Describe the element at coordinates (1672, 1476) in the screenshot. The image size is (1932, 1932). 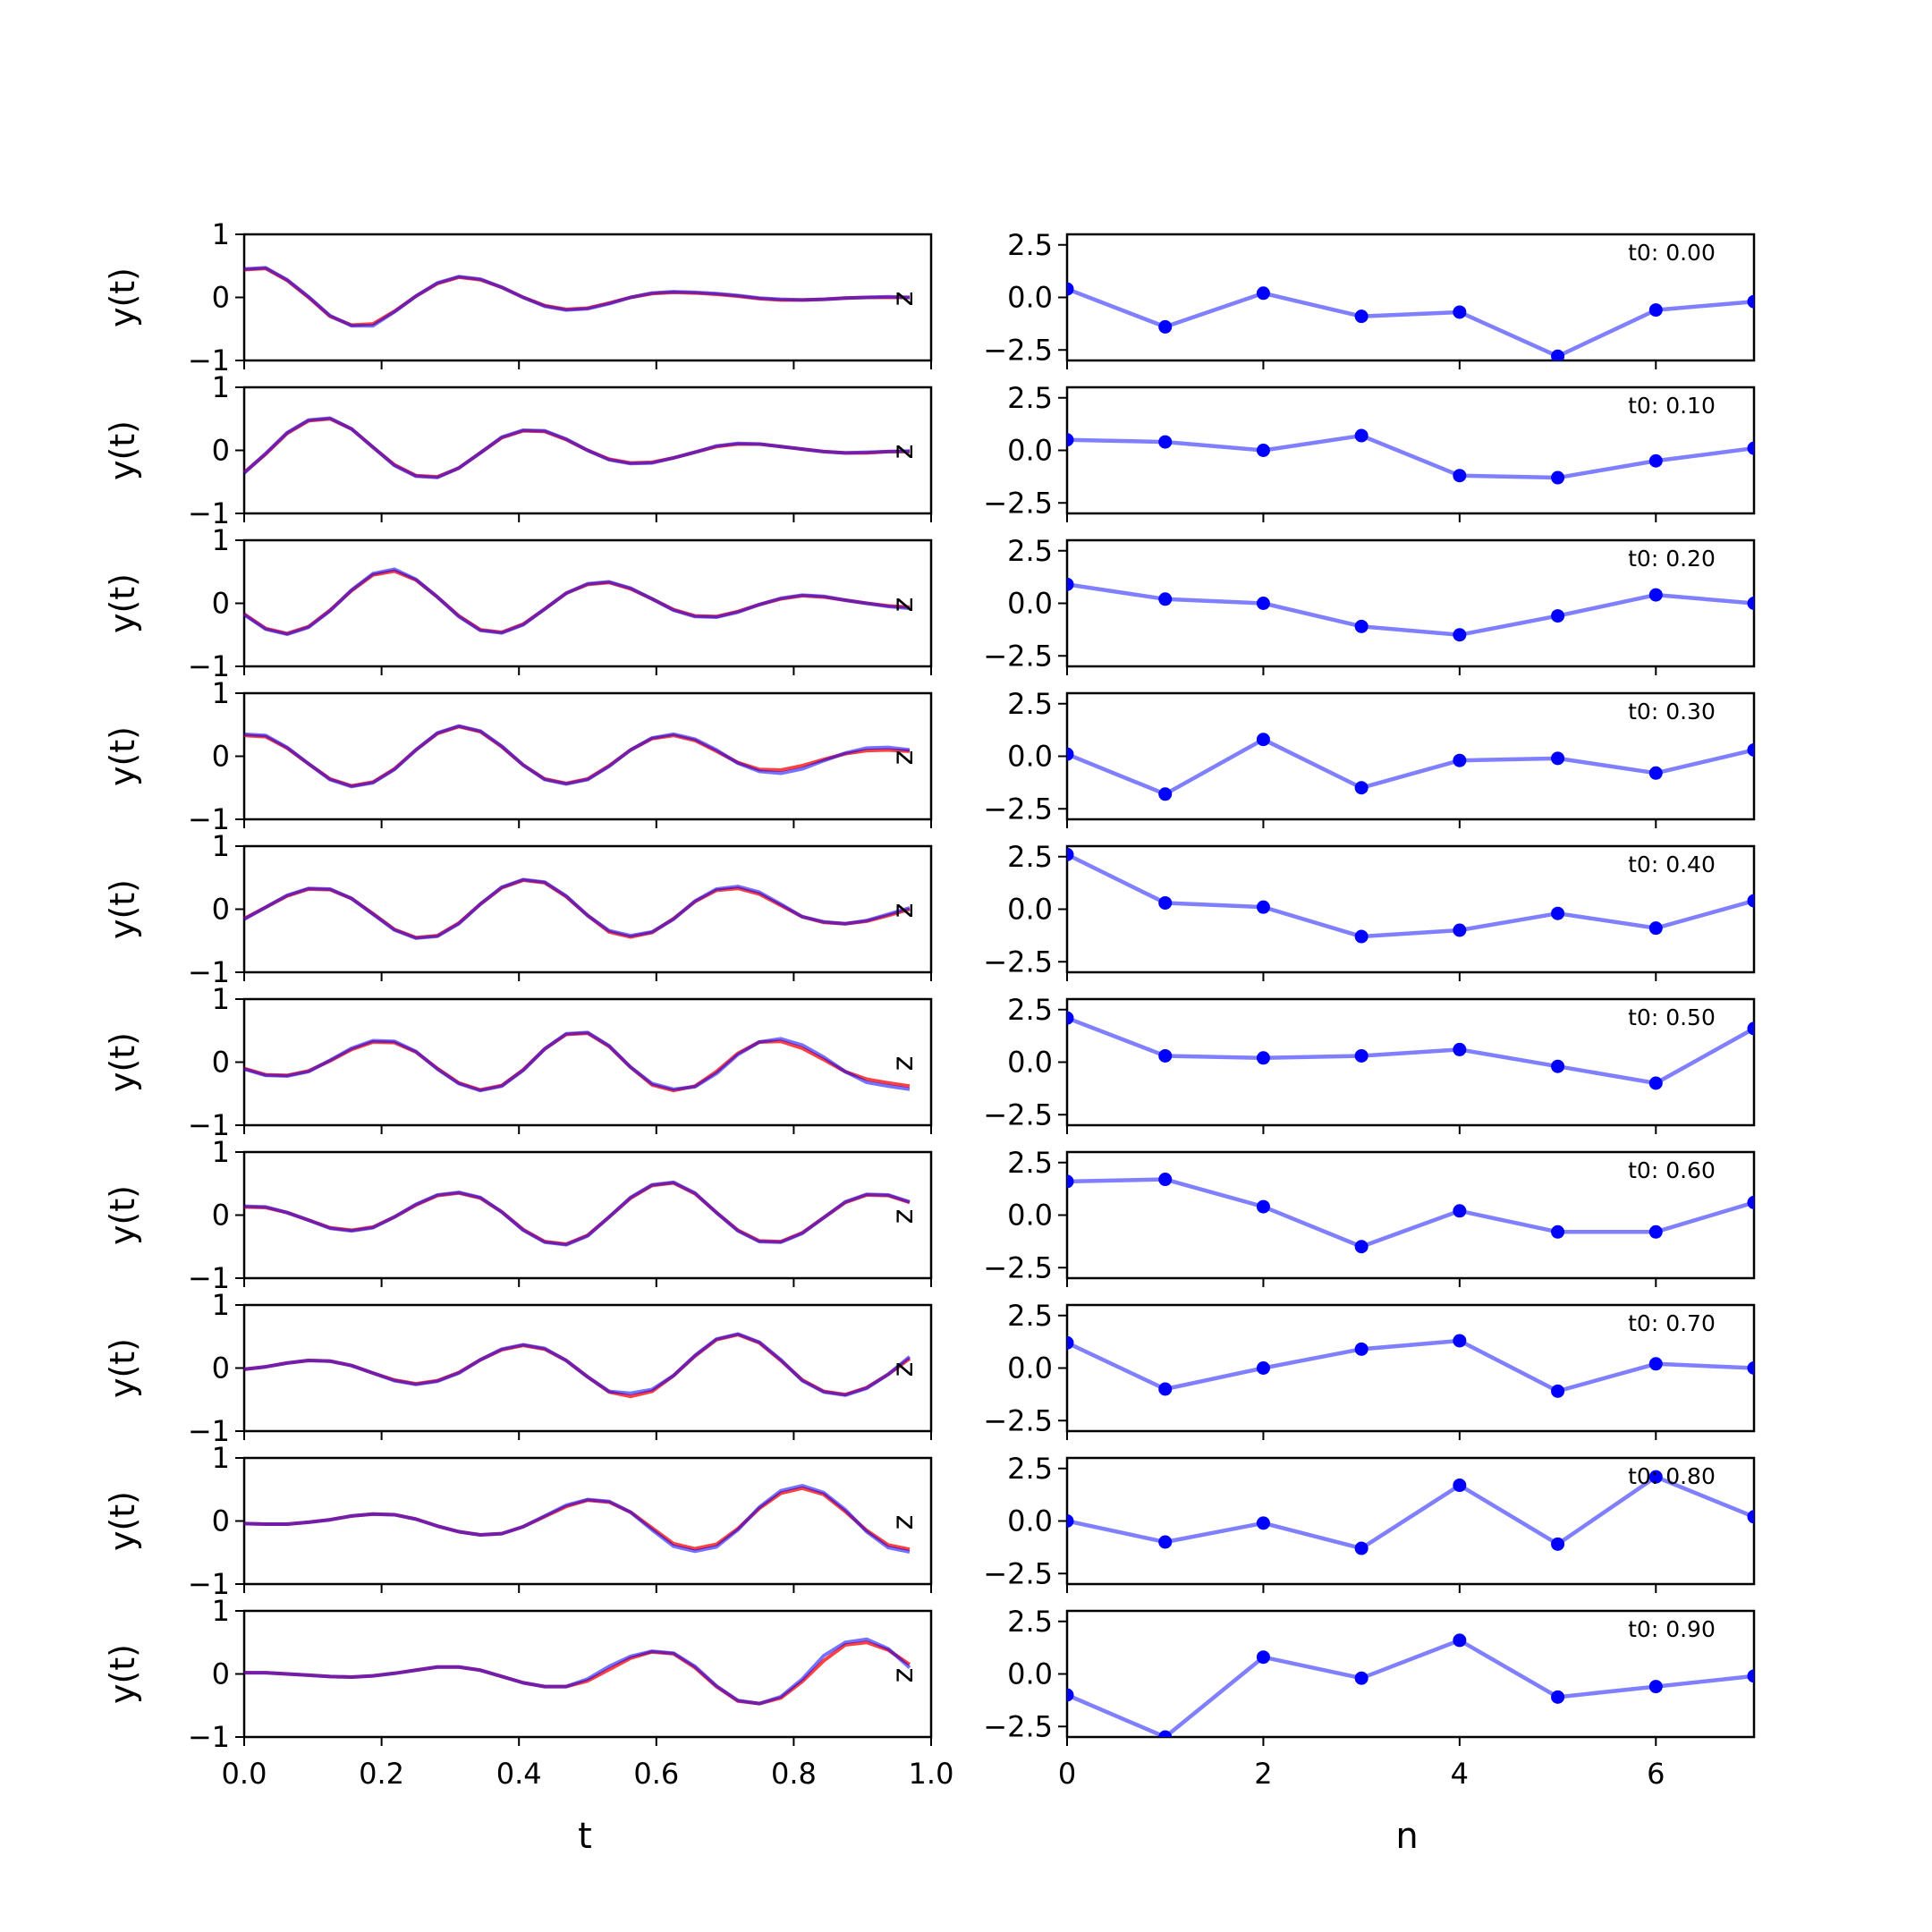
I see `panel-t0-label: t0: 0.80` at that location.